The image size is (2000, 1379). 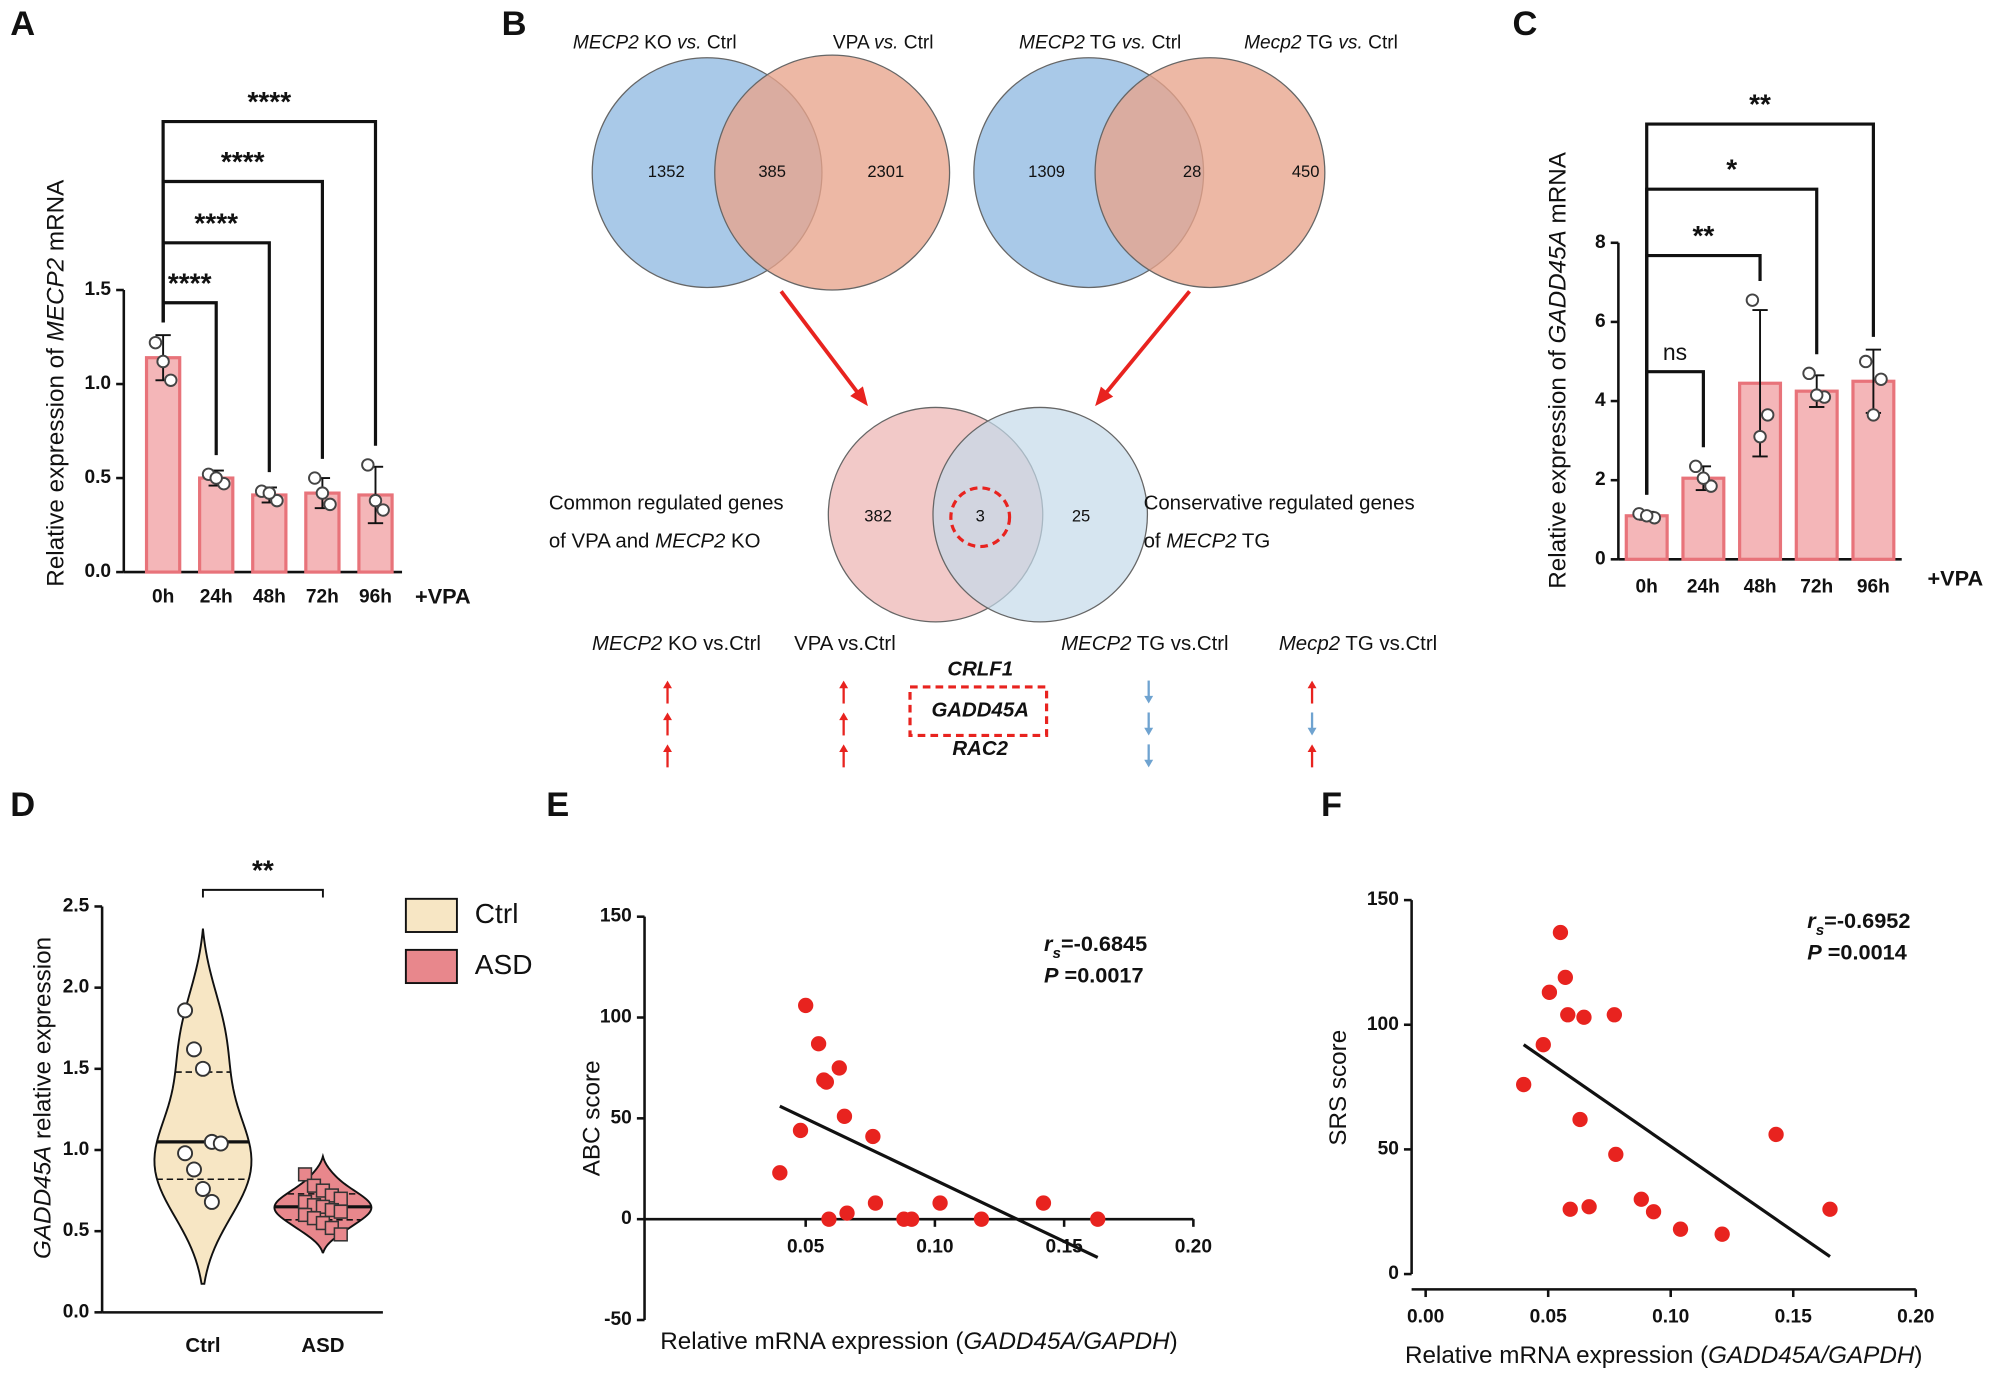 I want to click on venn-set-label-part: VPA, so click(x=853, y=43).